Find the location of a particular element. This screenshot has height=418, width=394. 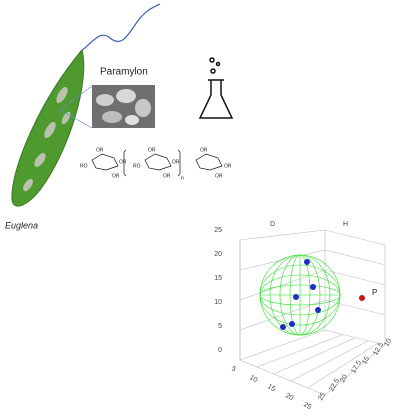

sem-image is located at coordinates (123, 106).